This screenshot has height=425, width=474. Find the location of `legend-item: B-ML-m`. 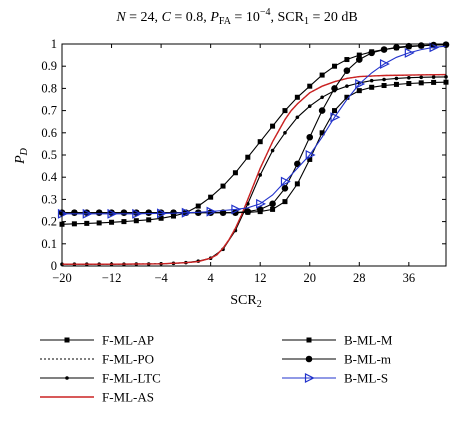

legend-item: B-ML-m is located at coordinates (336, 359).